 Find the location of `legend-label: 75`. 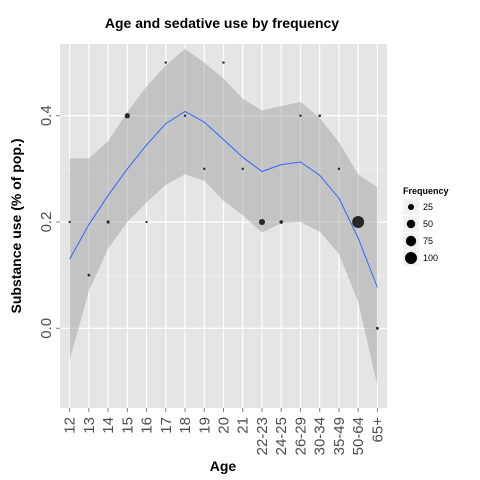

legend-label: 75 is located at coordinates (428, 241).